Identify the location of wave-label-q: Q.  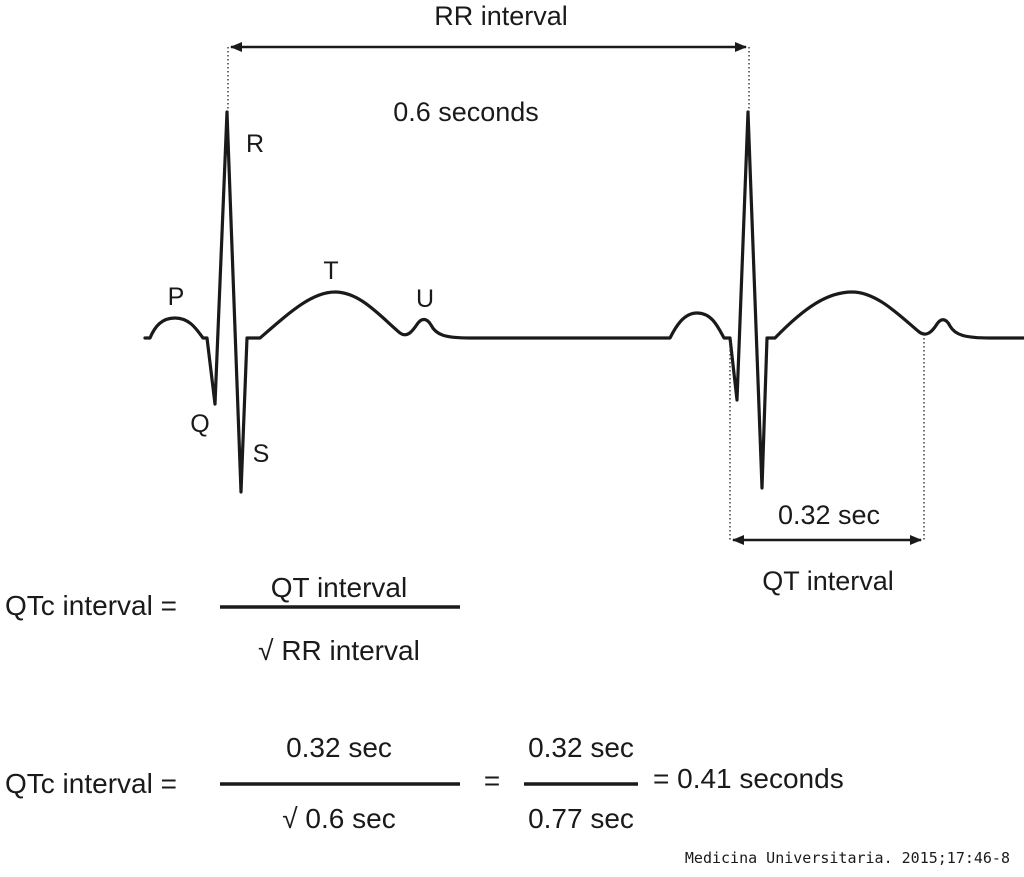
(199, 424).